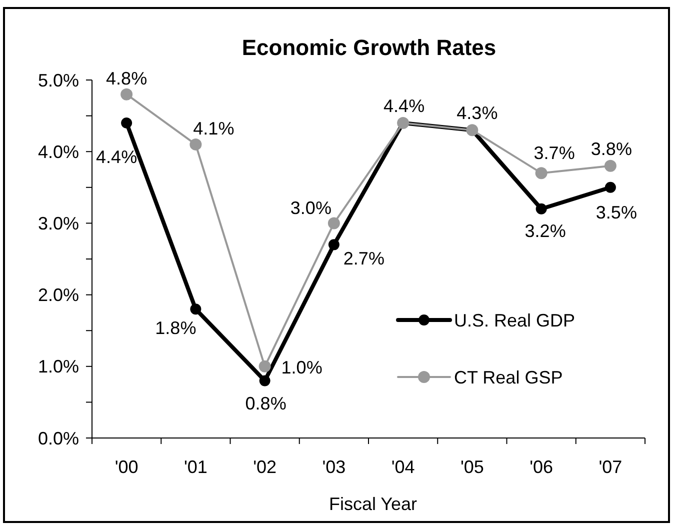 This screenshot has height=527, width=673. I want to click on data-label: 4.1%, so click(213, 128).